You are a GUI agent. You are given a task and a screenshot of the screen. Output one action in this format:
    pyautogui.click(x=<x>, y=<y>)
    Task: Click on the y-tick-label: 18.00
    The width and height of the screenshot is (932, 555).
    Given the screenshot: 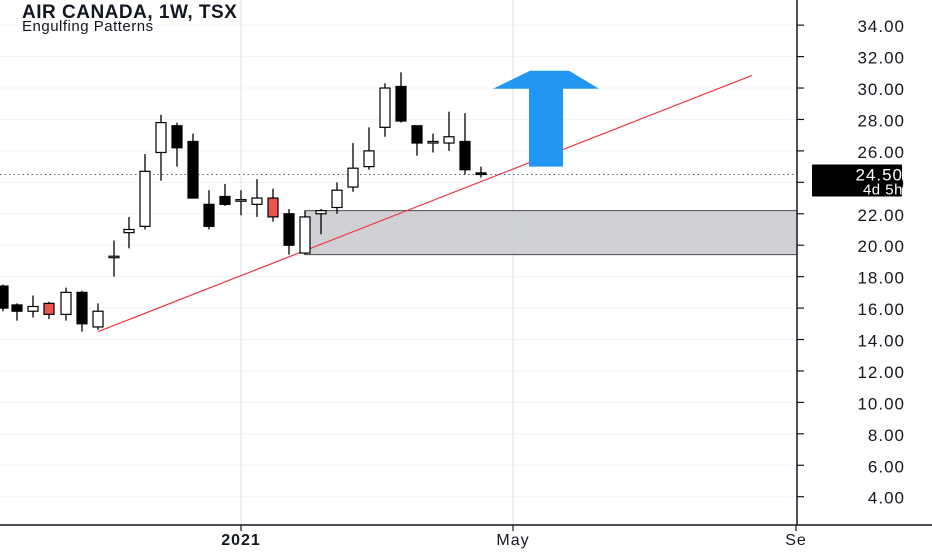 What is the action you would take?
    pyautogui.click(x=881, y=278)
    